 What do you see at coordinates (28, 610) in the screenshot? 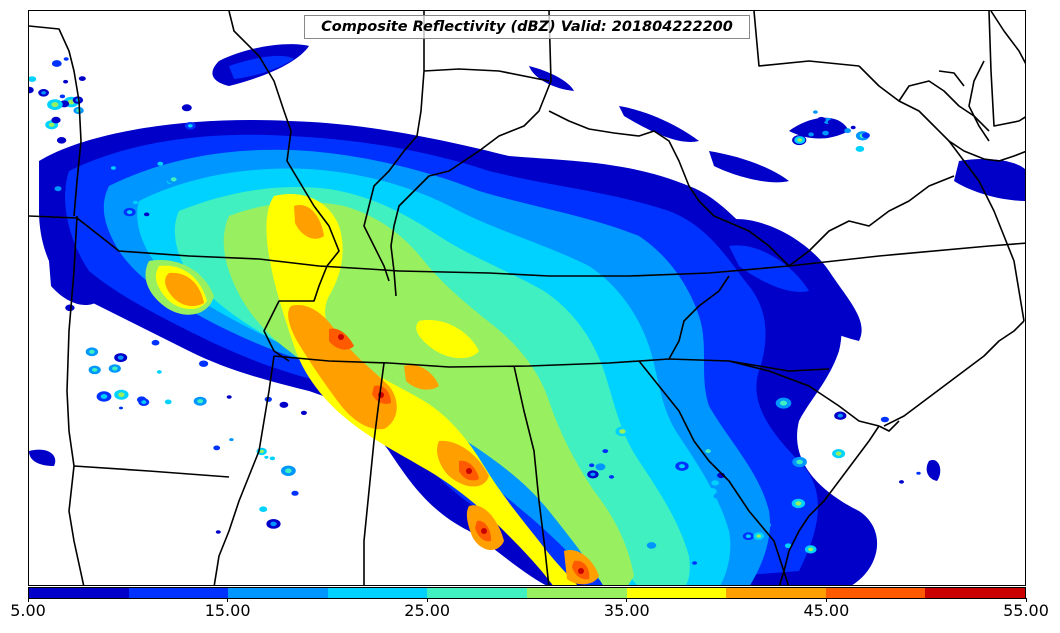
I see `colorbar-tick-label: 5.00` at bounding box center [28, 610].